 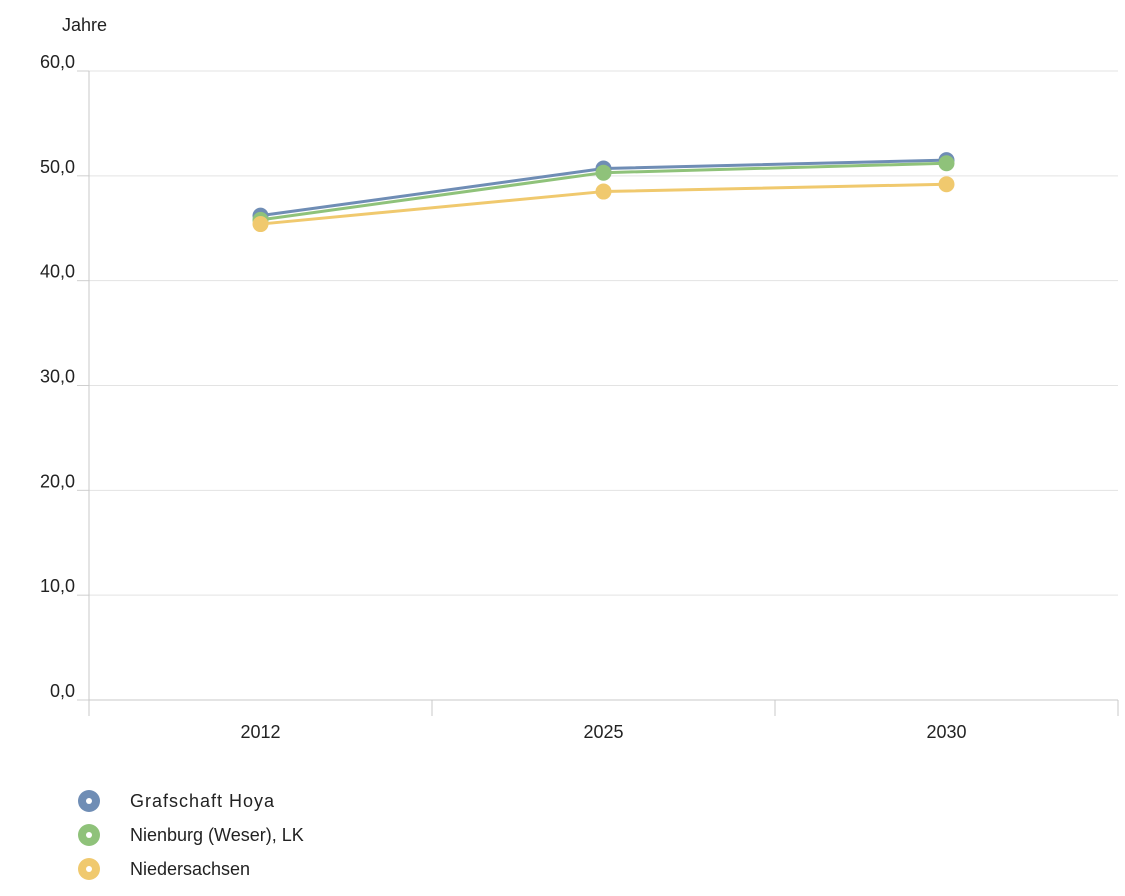 What do you see at coordinates (84, 25) in the screenshot?
I see `y-axis-title: Jahre` at bounding box center [84, 25].